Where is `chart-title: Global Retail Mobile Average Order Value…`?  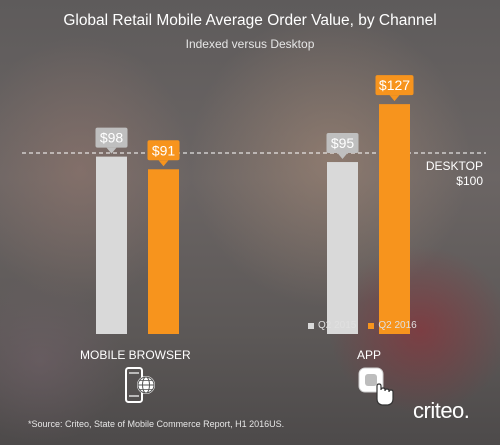 chart-title: Global Retail Mobile Average Order Value… is located at coordinates (250, 20).